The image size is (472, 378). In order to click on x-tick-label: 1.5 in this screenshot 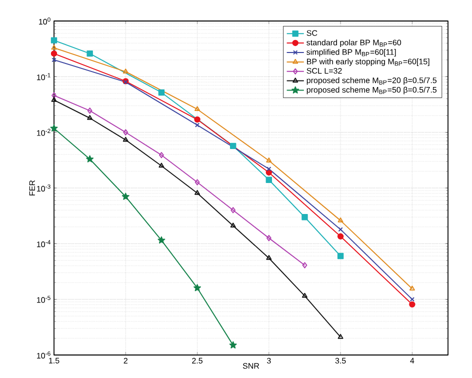, I will do `click(54, 361)`.